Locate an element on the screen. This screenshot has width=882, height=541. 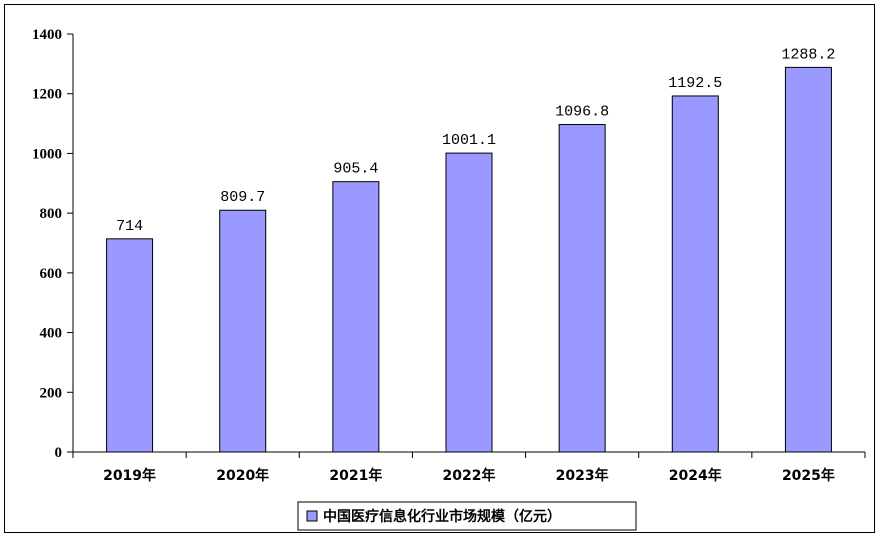
data-label: 1288.2 is located at coordinates (808, 54).